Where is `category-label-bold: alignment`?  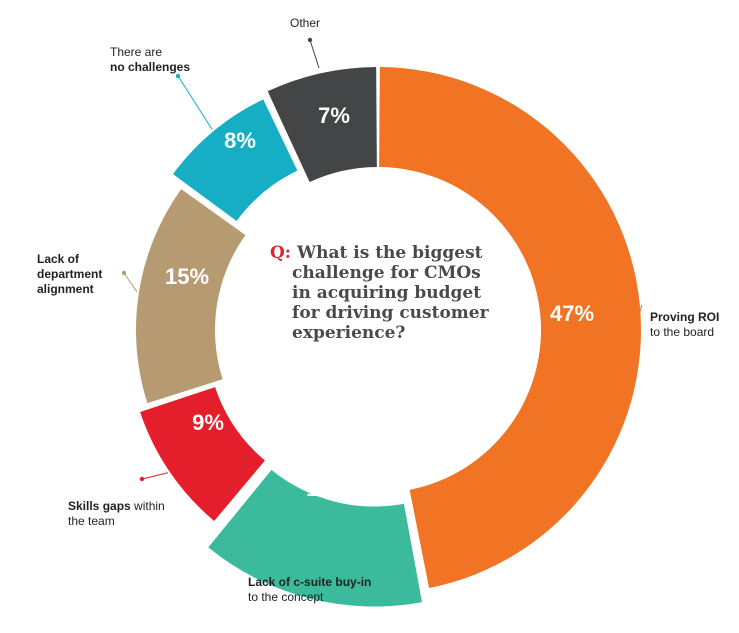 category-label-bold: alignment is located at coordinates (65, 289).